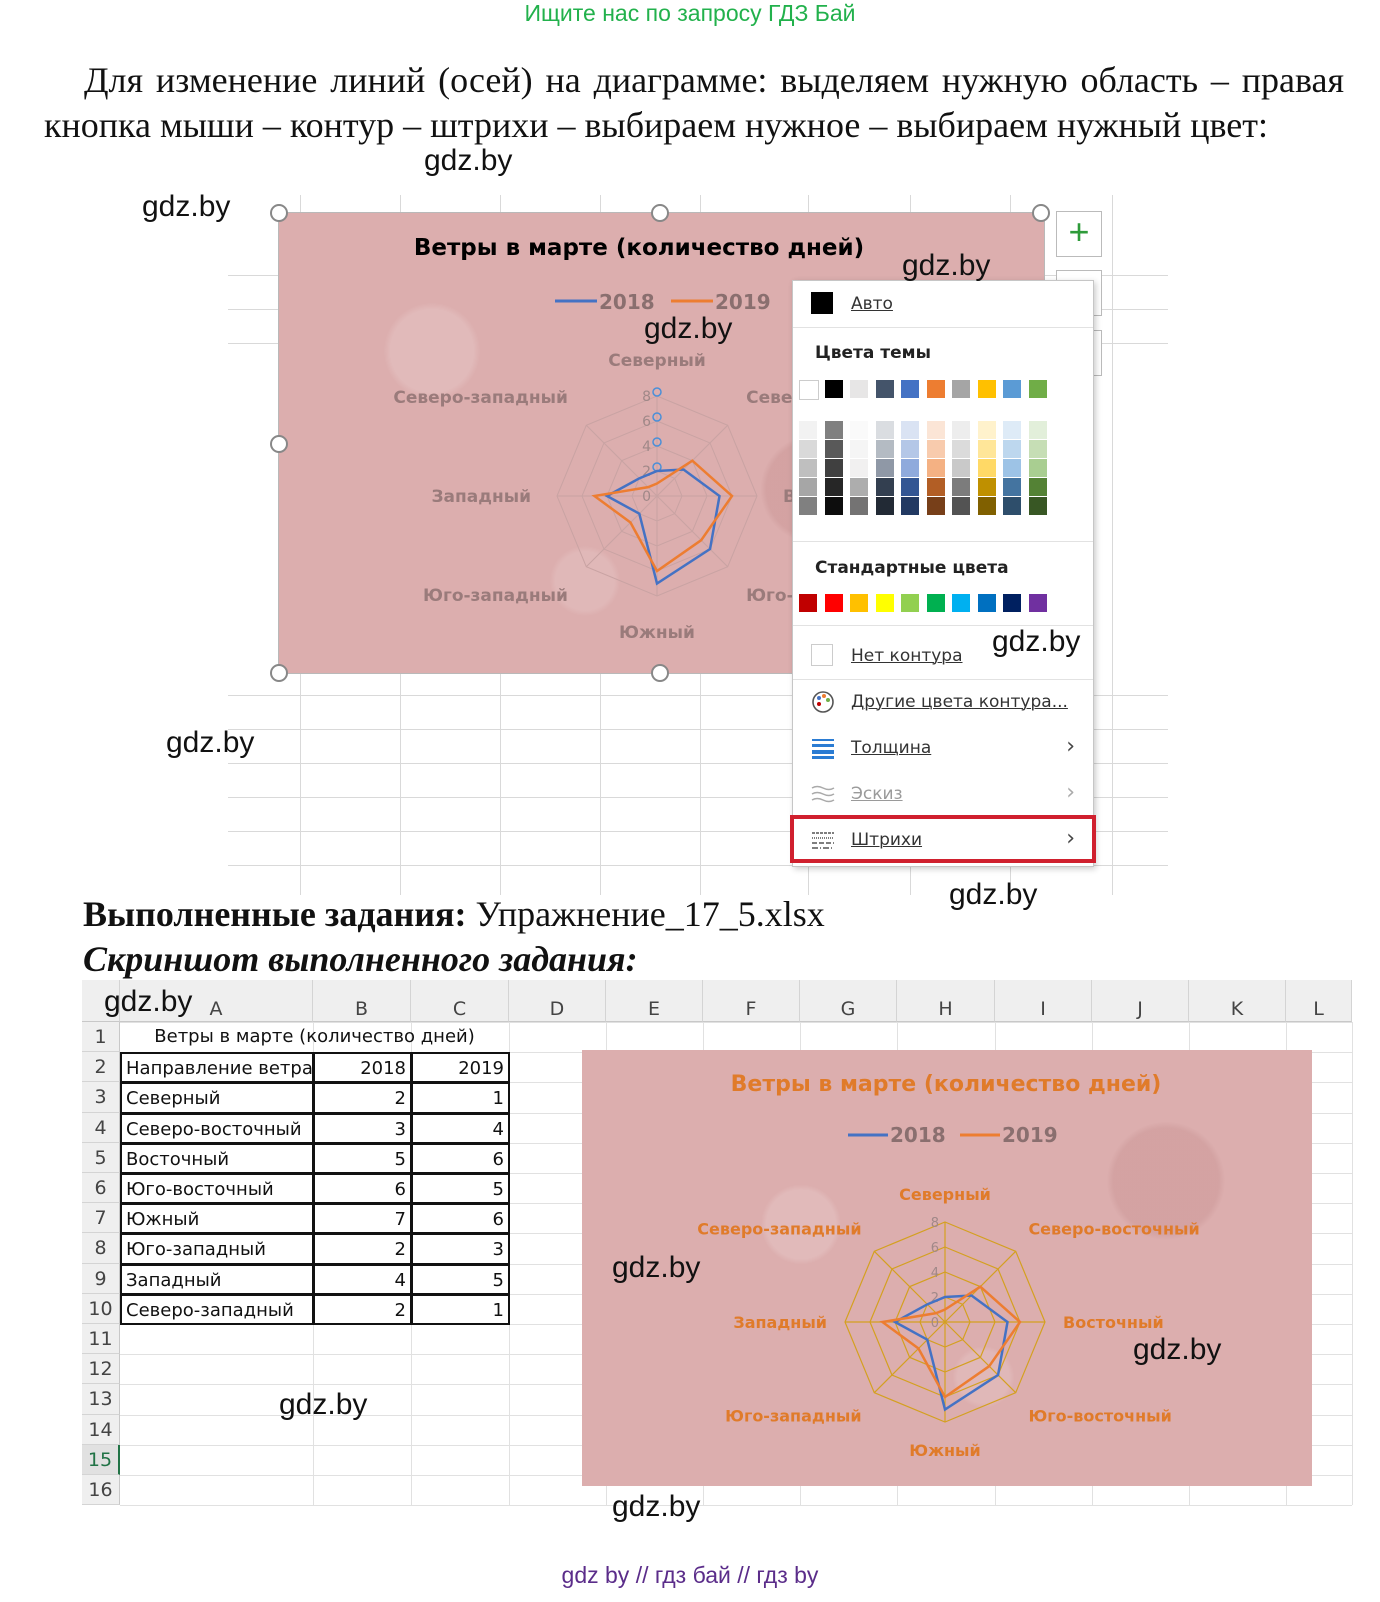  I want to click on row-header-7: 7, so click(101, 1218).